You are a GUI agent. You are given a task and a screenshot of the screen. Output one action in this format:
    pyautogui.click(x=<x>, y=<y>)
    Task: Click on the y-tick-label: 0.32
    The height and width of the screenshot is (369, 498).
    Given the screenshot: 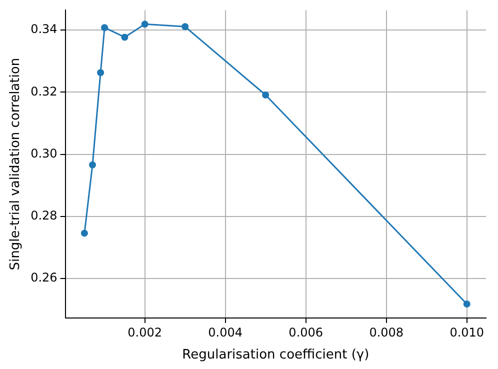 What is the action you would take?
    pyautogui.click(x=44, y=91)
    